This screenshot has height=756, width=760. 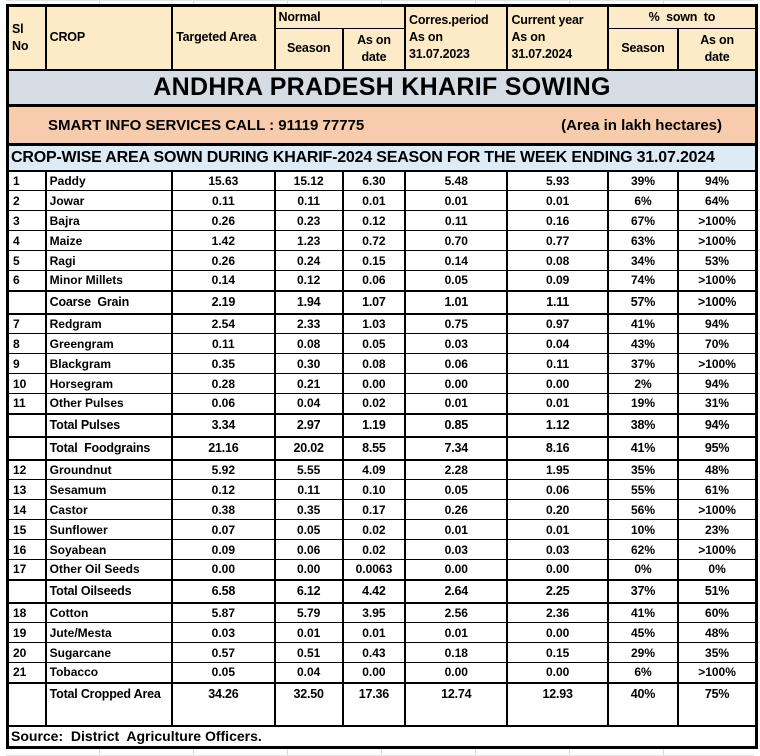 What do you see at coordinates (557, 323) in the screenshot?
I see `cell-current-year: 0.97` at bounding box center [557, 323].